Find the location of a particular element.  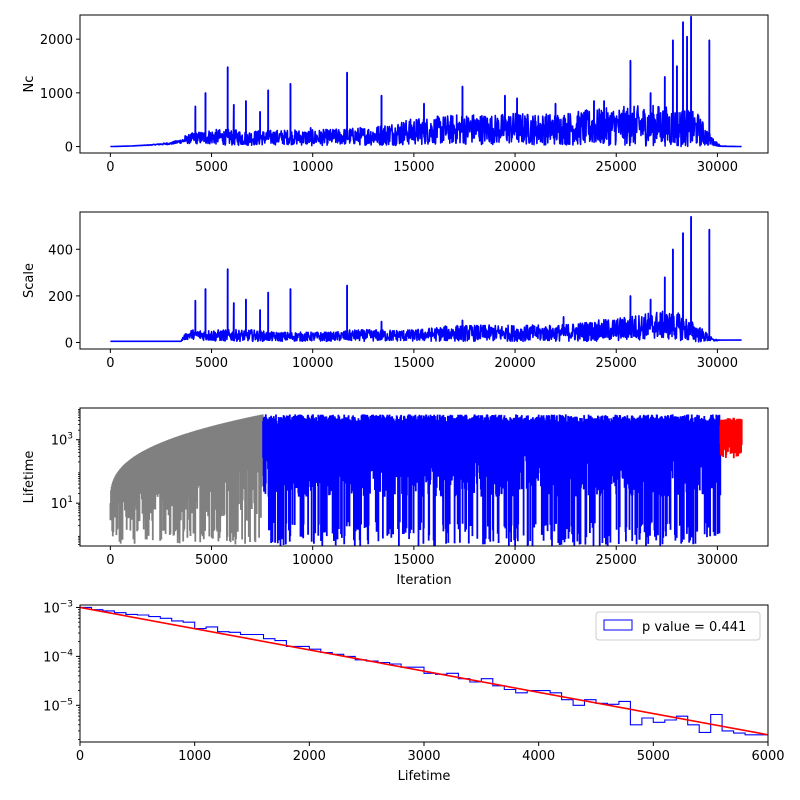

legend-label: p value = 0.441 is located at coordinates (694, 627).